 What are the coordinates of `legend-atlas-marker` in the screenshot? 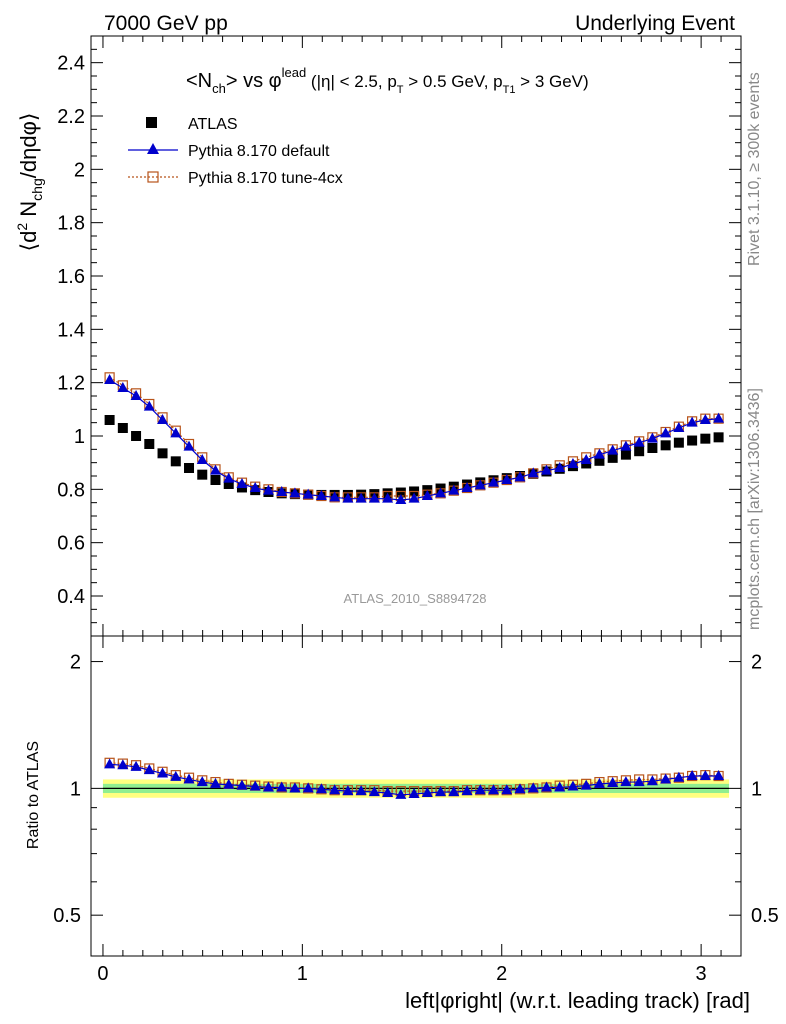 It's located at (151, 122).